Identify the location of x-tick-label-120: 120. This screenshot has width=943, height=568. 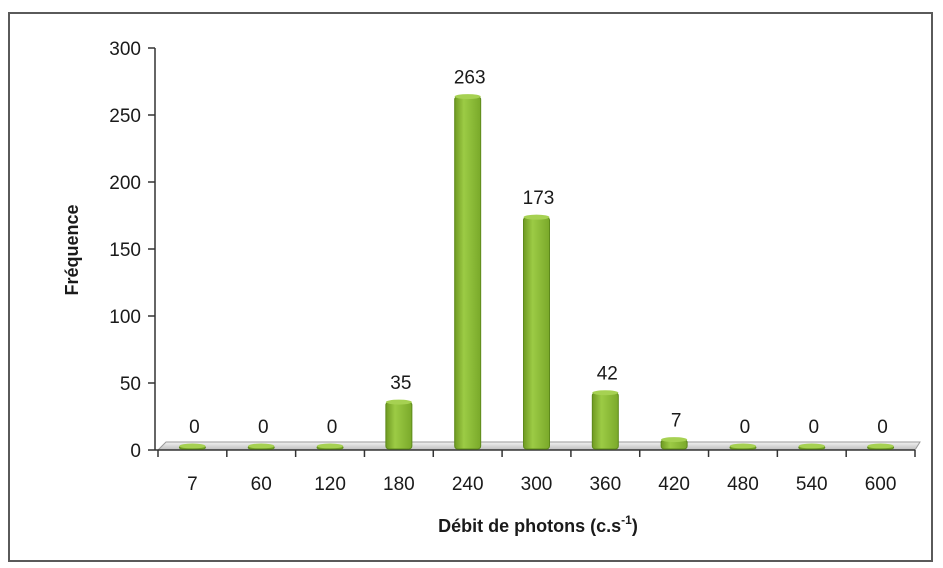
(330, 484).